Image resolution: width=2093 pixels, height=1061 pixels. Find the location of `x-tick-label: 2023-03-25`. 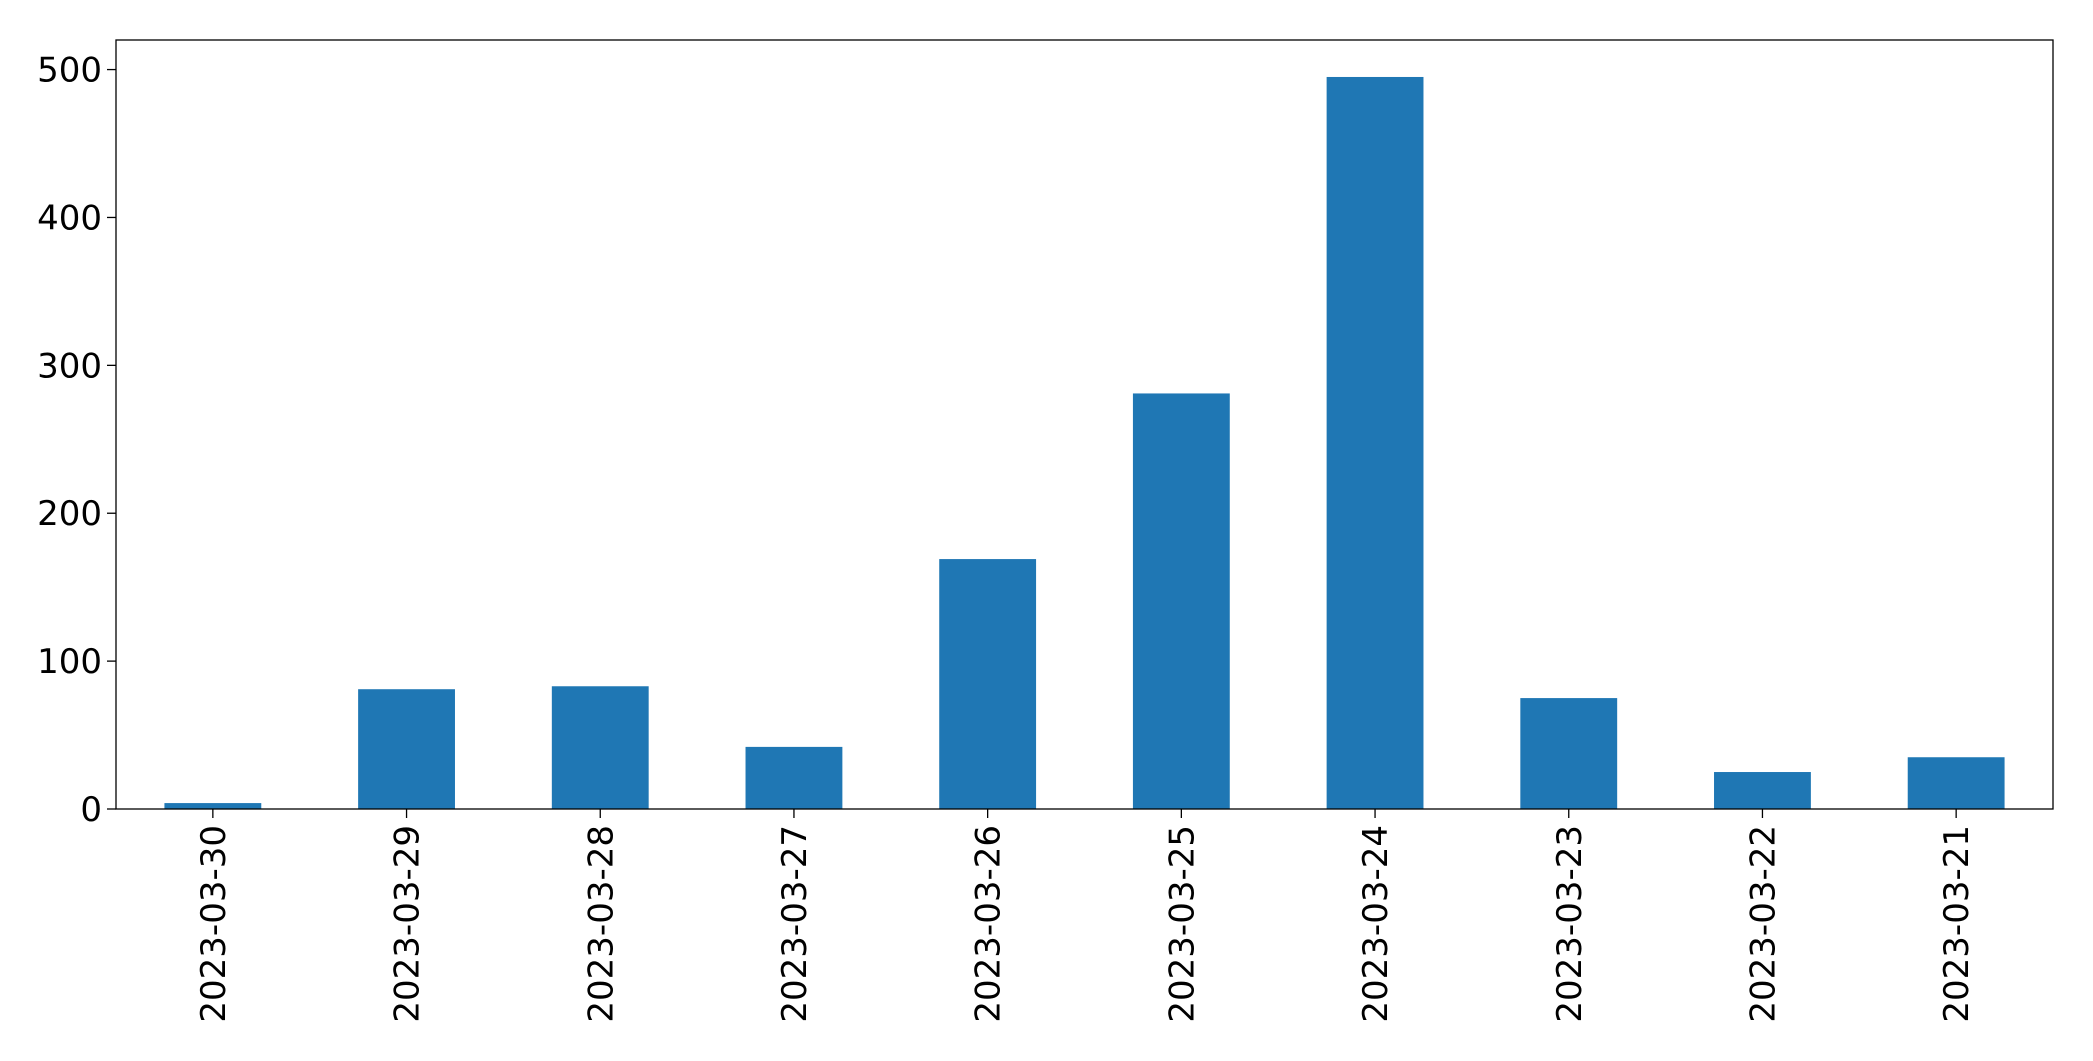

x-tick-label: 2023-03-25 is located at coordinates (1182, 924).